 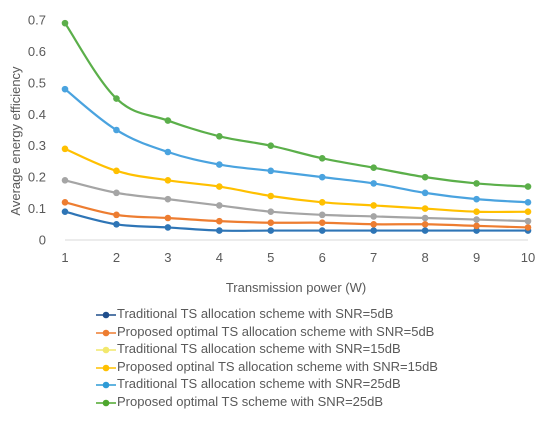 What do you see at coordinates (37, 82) in the screenshot?
I see `y-tick-label: 0.5` at bounding box center [37, 82].